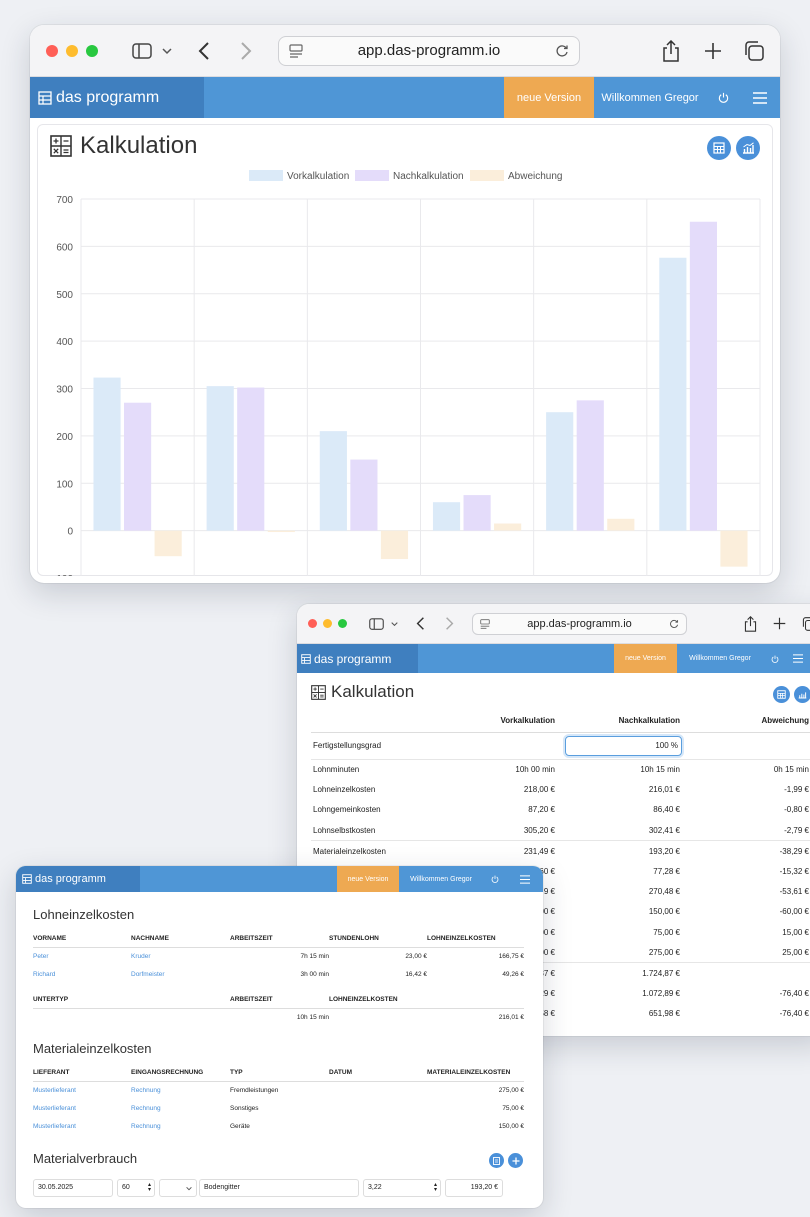 This screenshot has width=810, height=1217. I want to click on price-value: 3,22, so click(375, 1187).